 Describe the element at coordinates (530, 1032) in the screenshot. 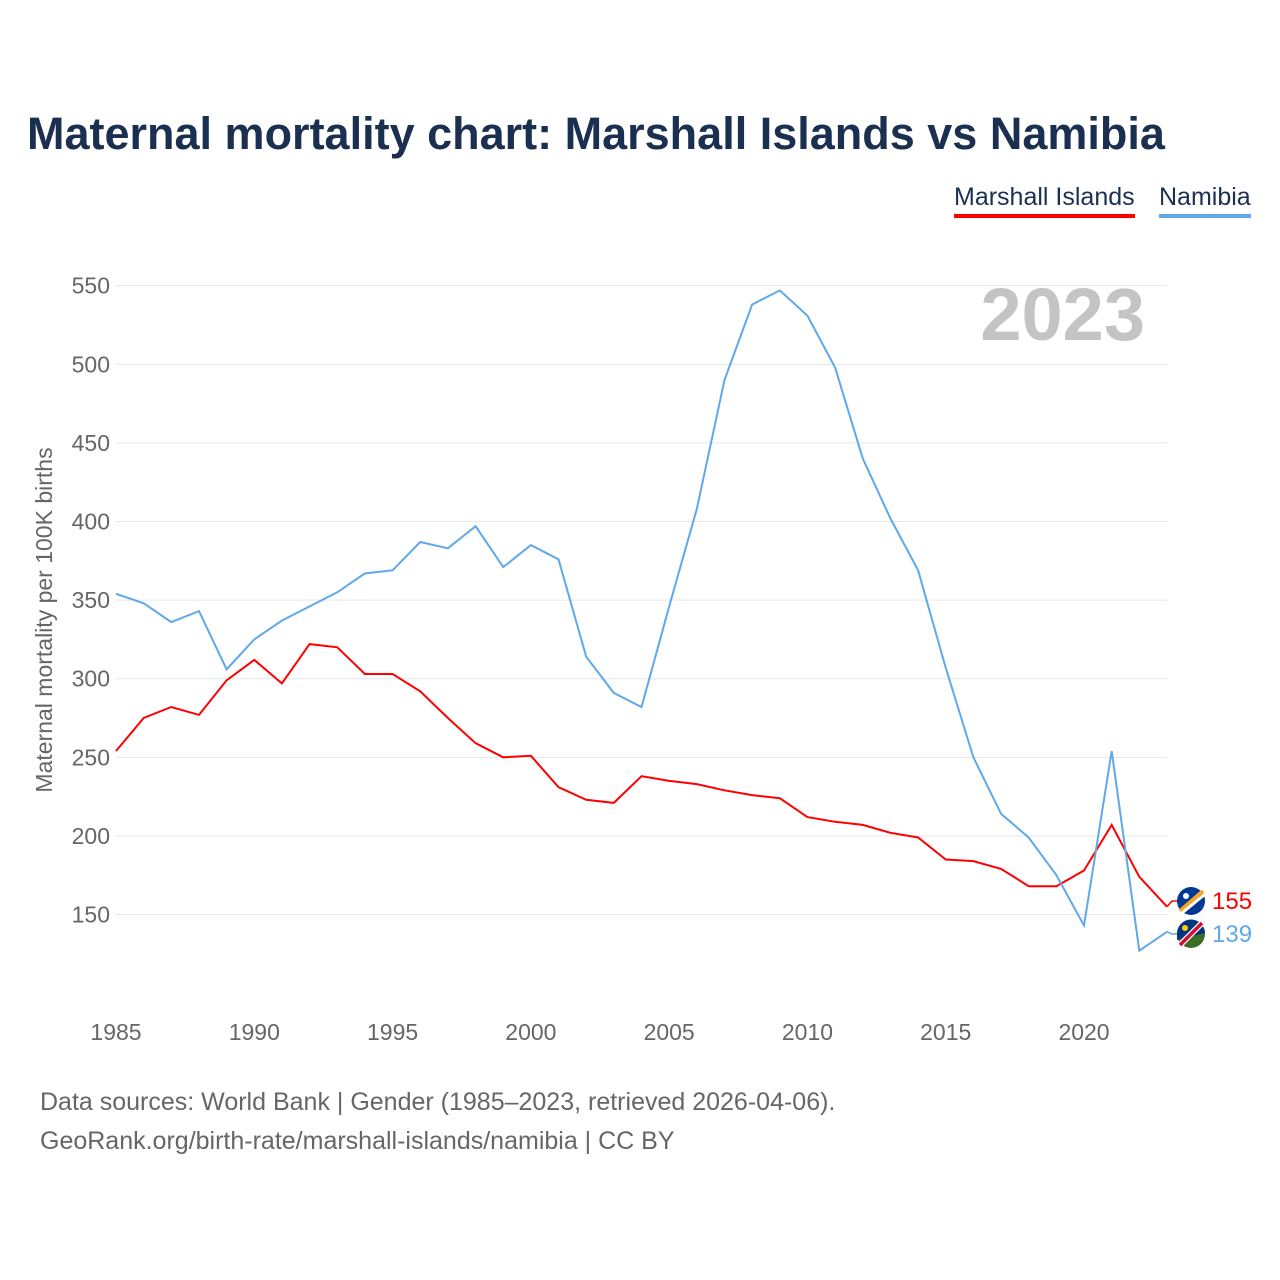

I see `x-tick-label: 2000` at that location.